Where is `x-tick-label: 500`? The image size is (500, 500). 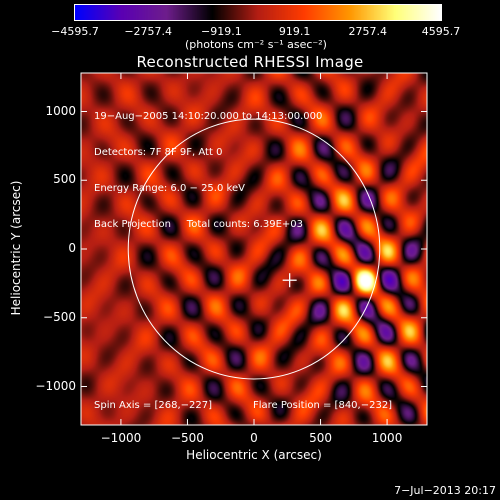
x-tick-label: 500 is located at coordinates (320, 438).